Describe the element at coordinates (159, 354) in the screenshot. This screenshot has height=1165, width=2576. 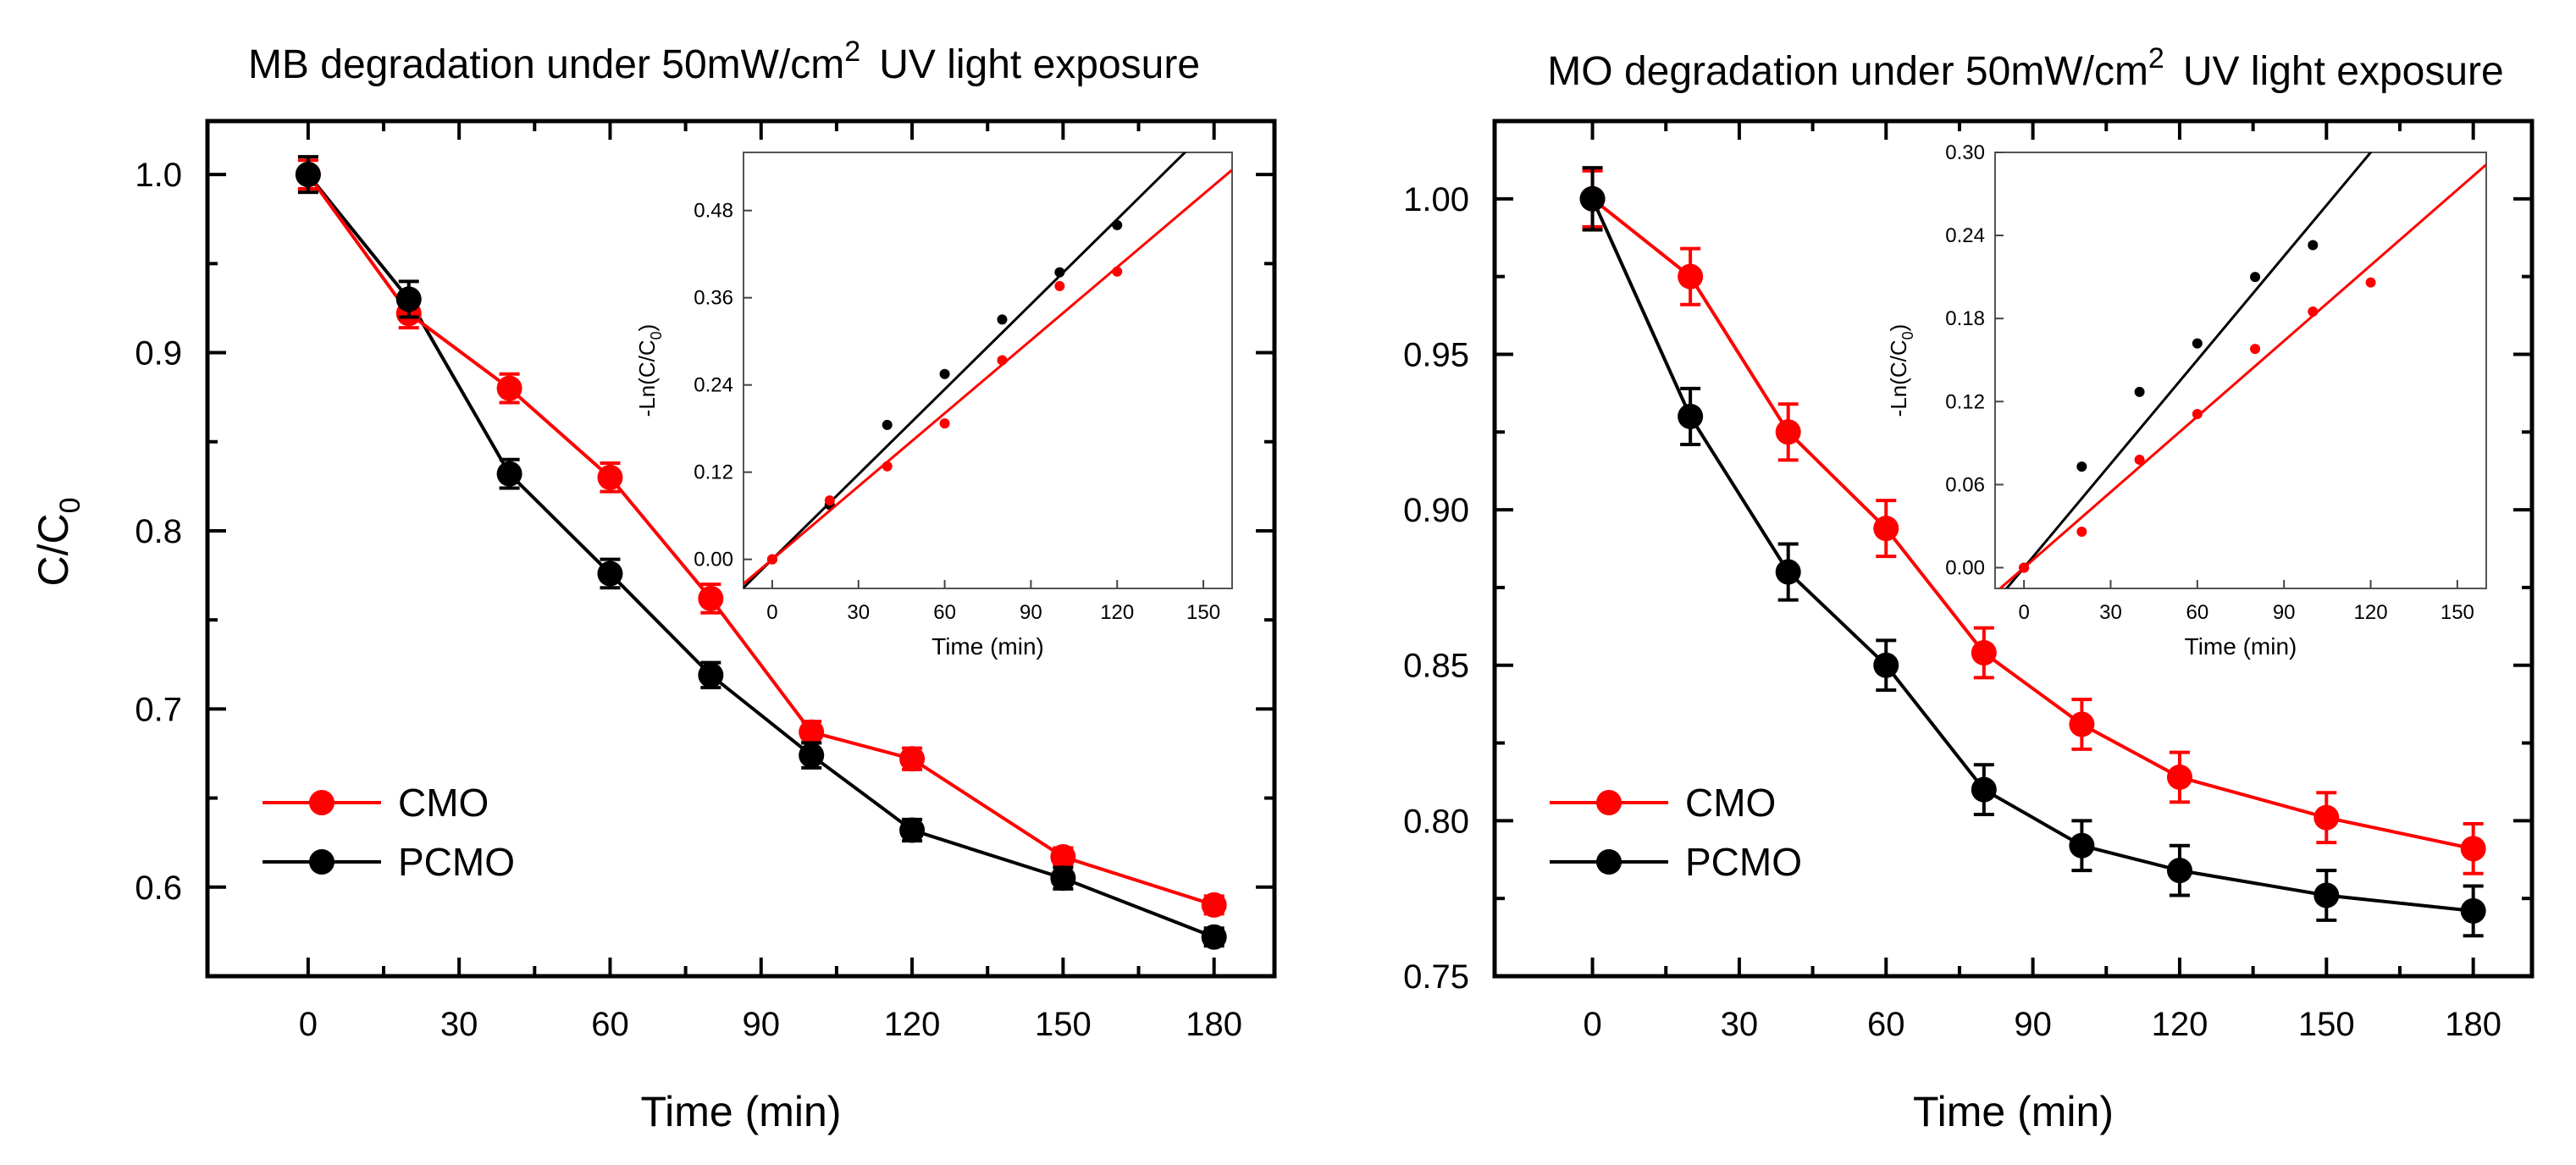
I see `y-tick-label: 0.9` at that location.